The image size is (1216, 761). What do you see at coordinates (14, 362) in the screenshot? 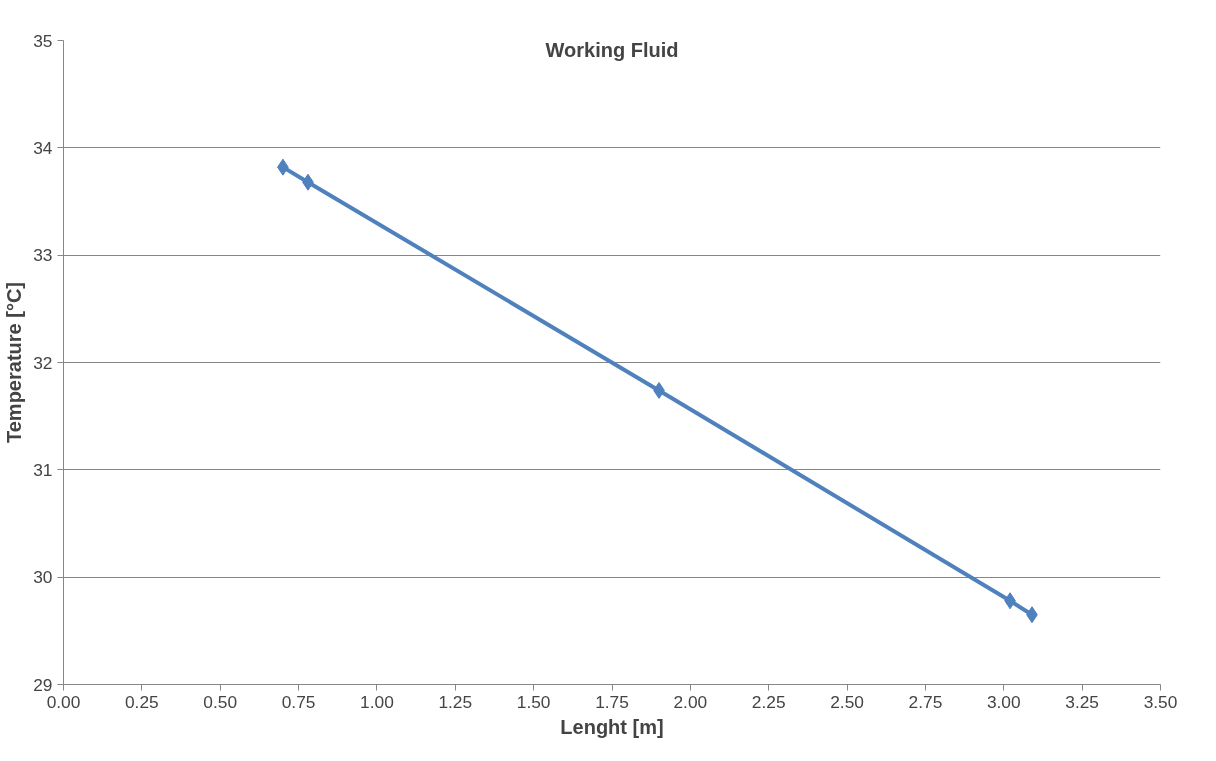
I see `y-axis-title: Temperature [°C]` at bounding box center [14, 362].